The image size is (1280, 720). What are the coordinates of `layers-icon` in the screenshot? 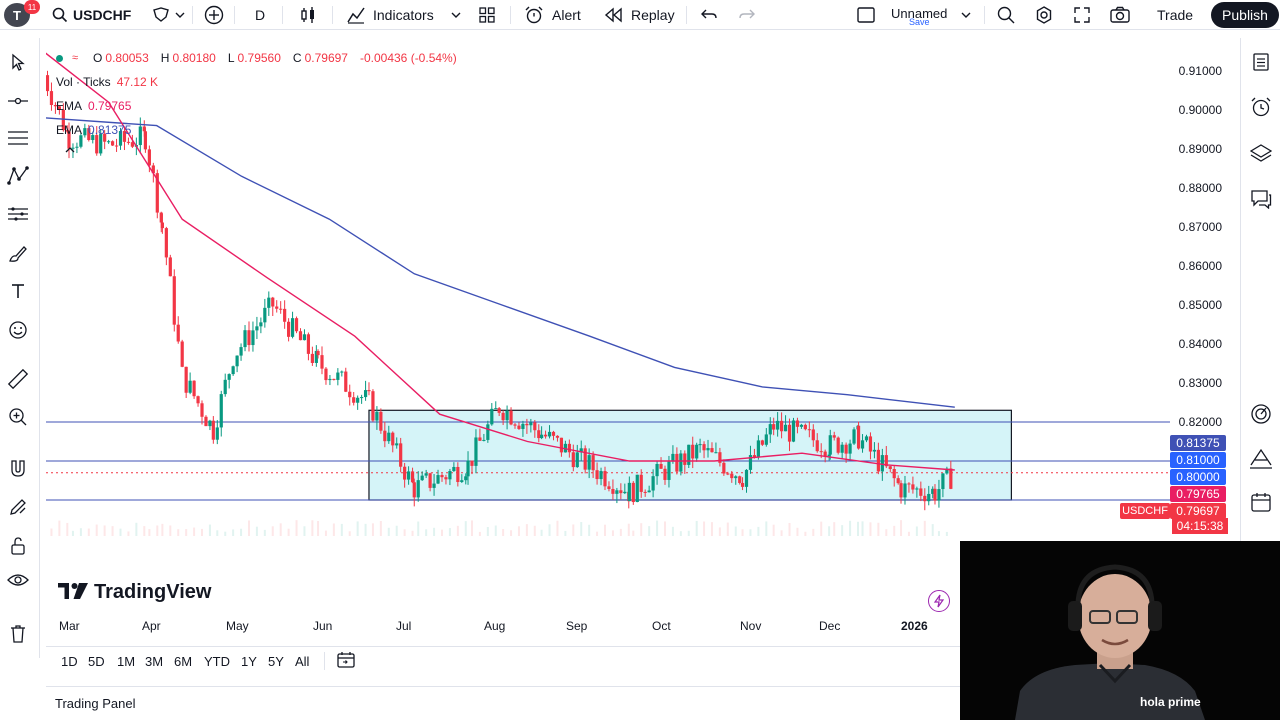 It's located at (1261, 153).